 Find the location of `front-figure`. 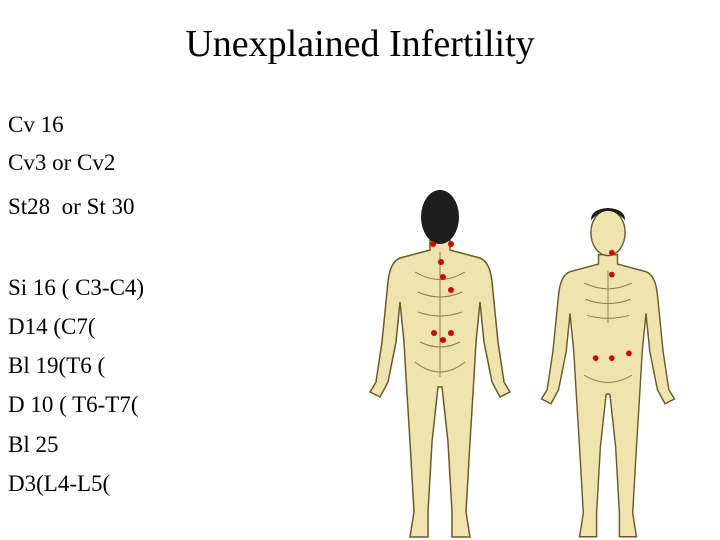

front-figure is located at coordinates (608, 373).